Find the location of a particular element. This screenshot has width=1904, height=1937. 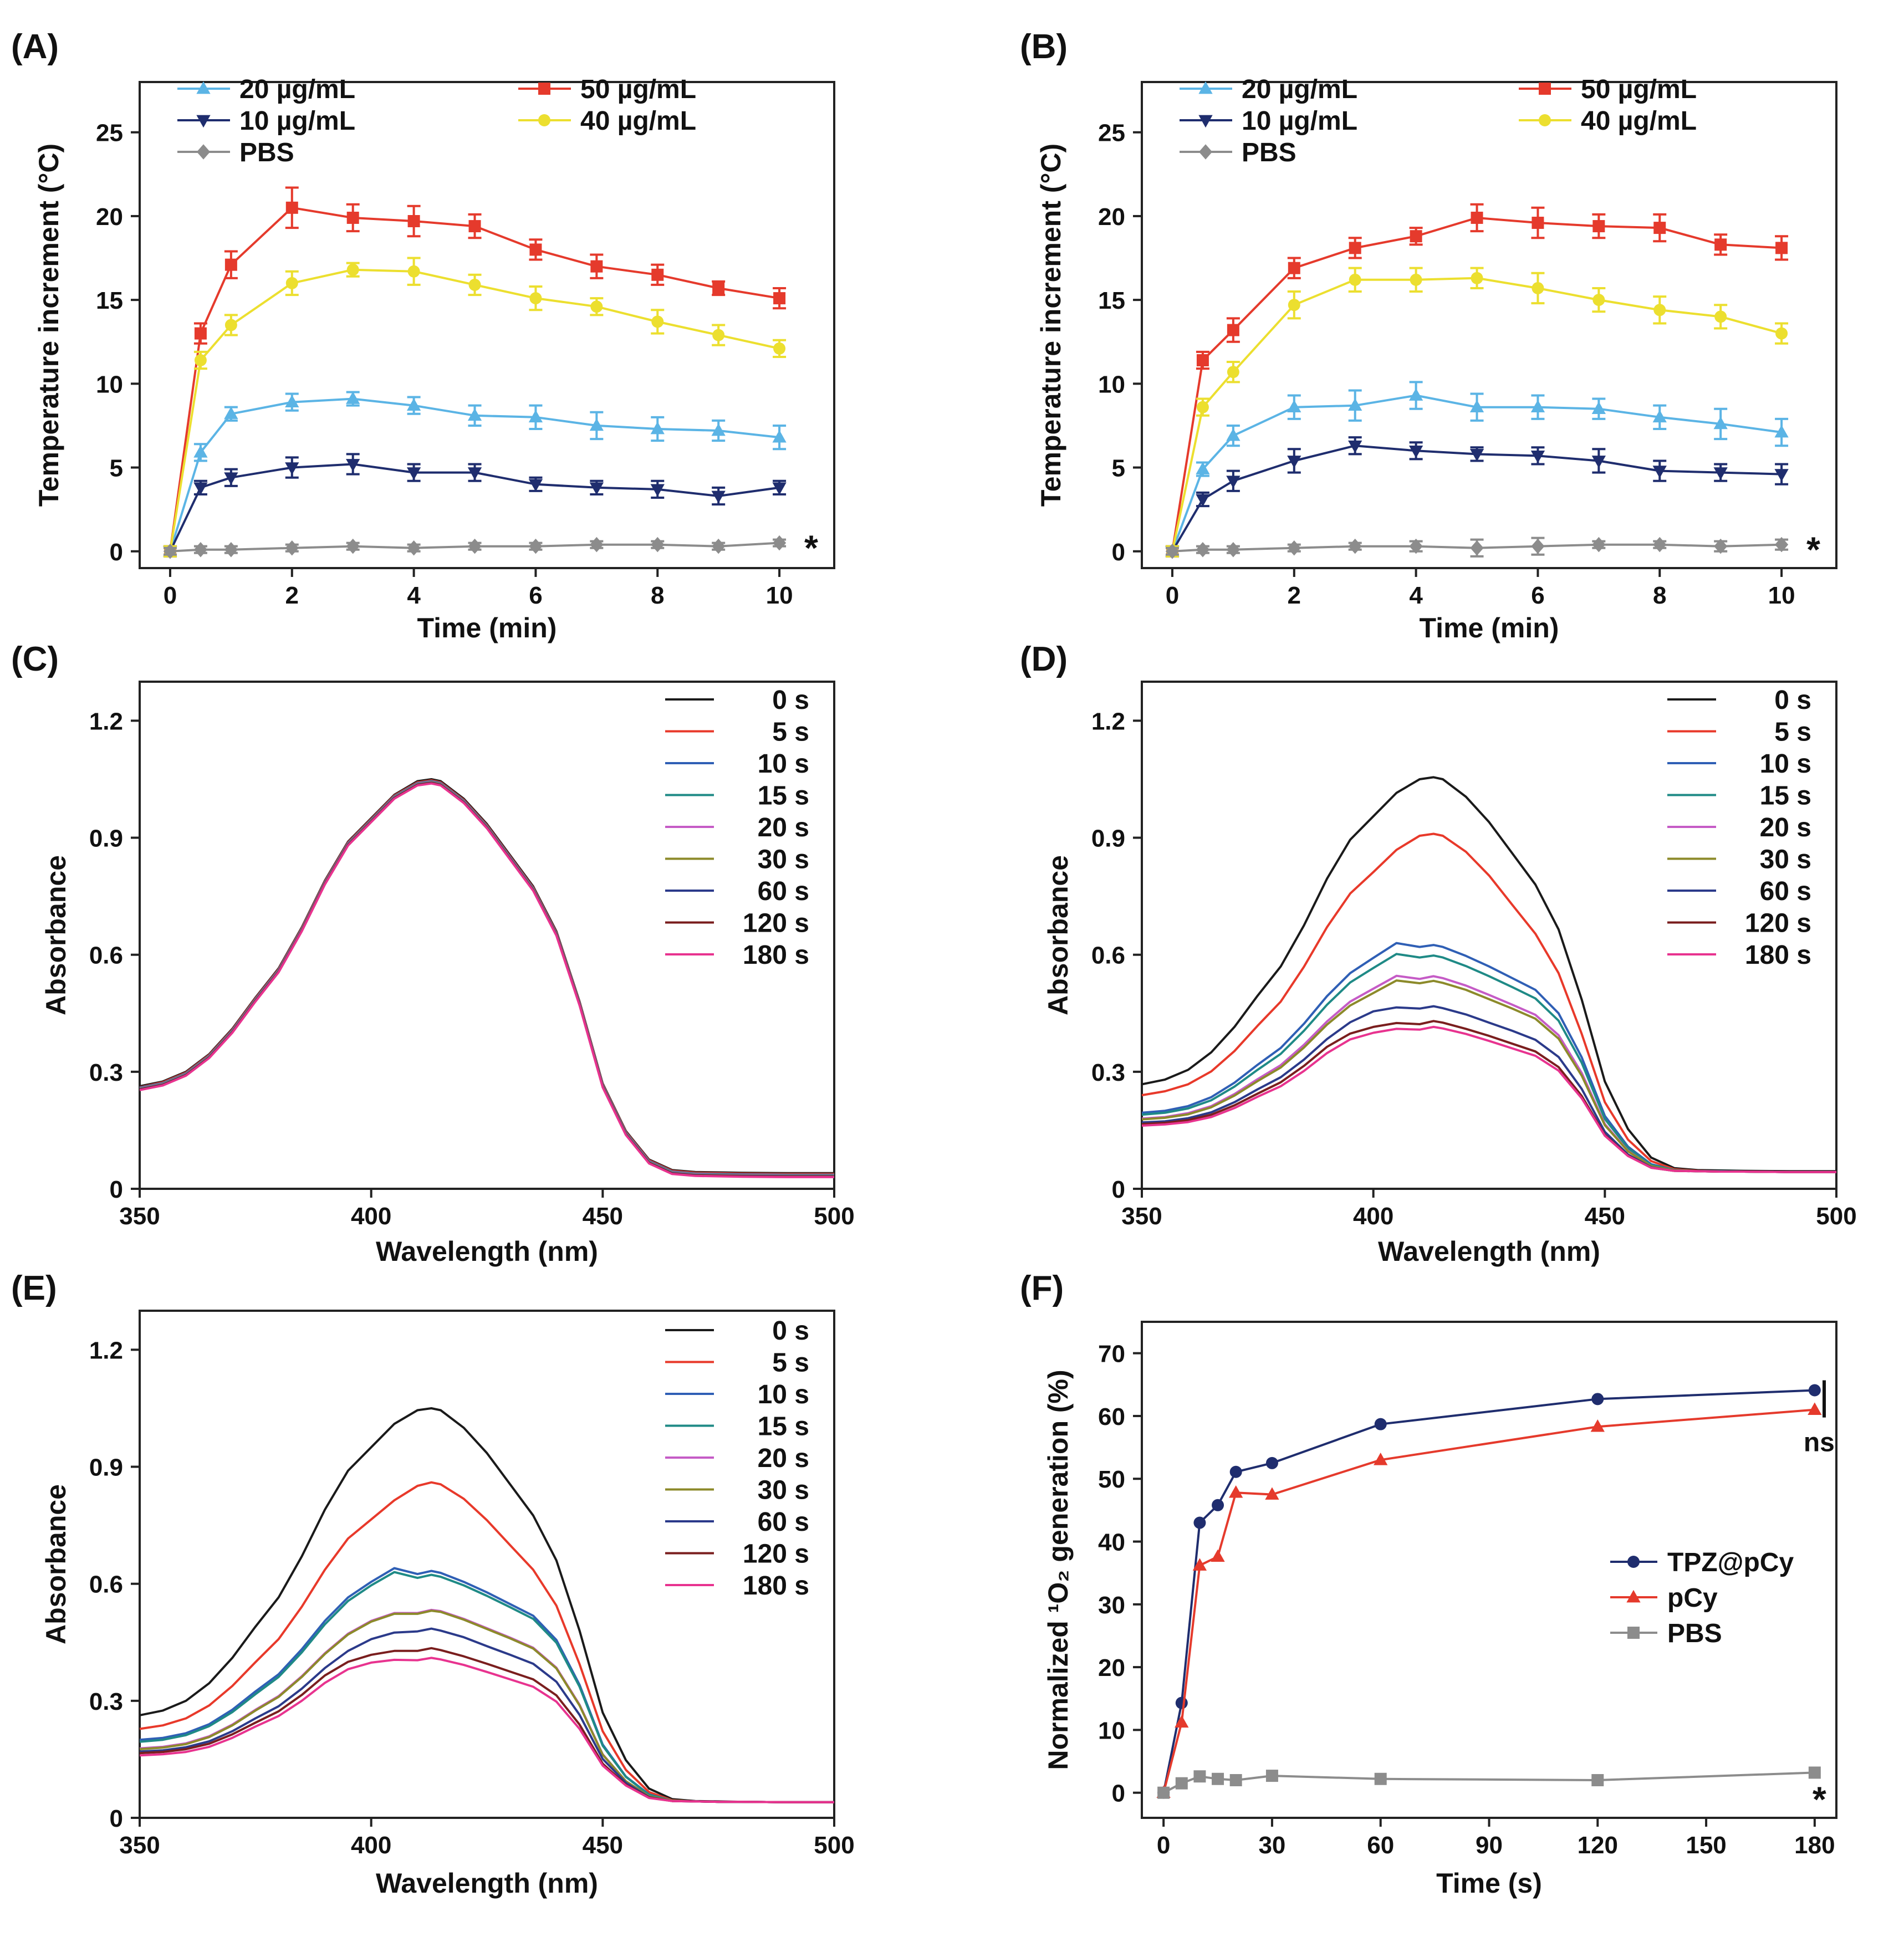

legend-label: 10 s is located at coordinates (1785, 764).